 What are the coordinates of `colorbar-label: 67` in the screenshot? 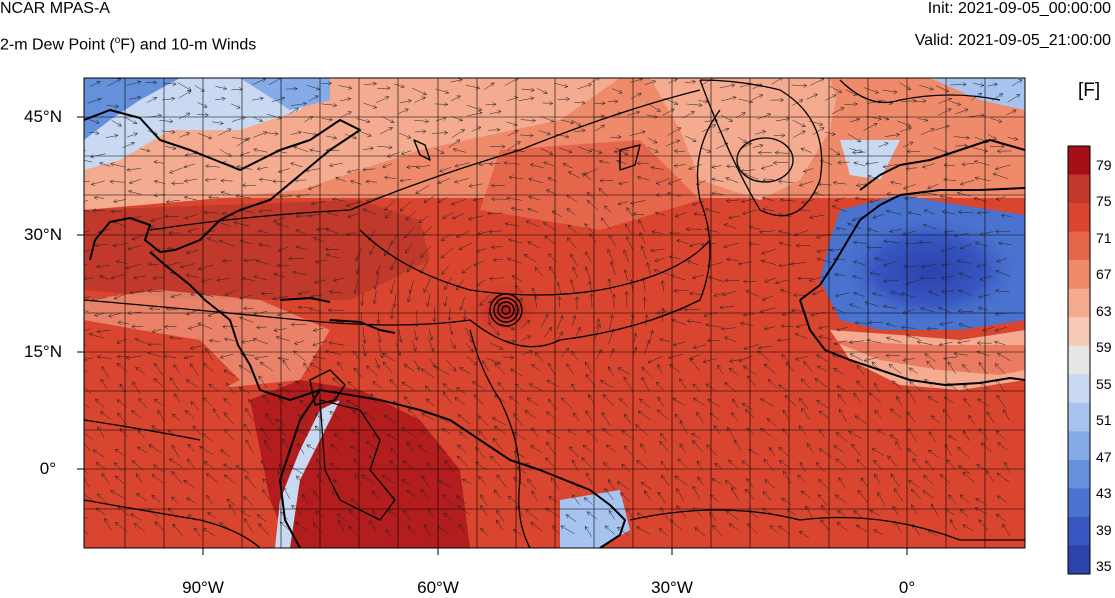 It's located at (1104, 274).